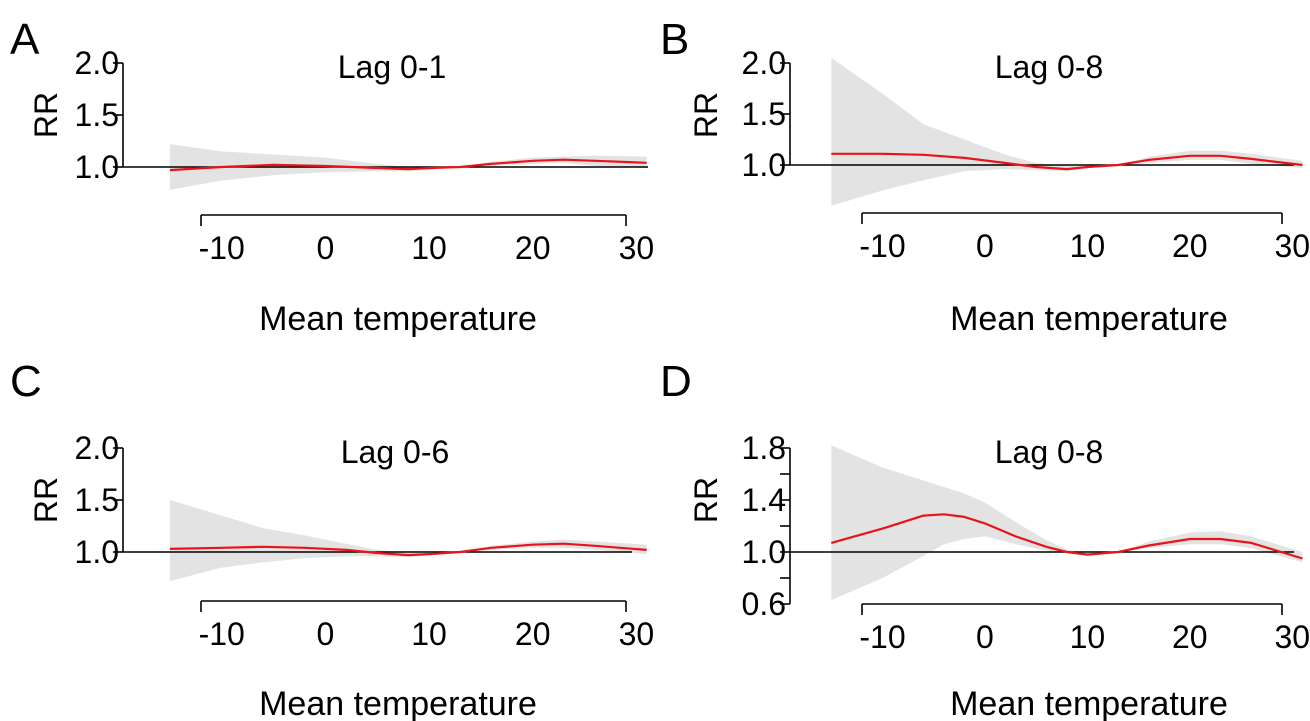 This screenshot has height=721, width=1310. What do you see at coordinates (395, 452) in the screenshot?
I see `panel-title: Lag 0-6` at bounding box center [395, 452].